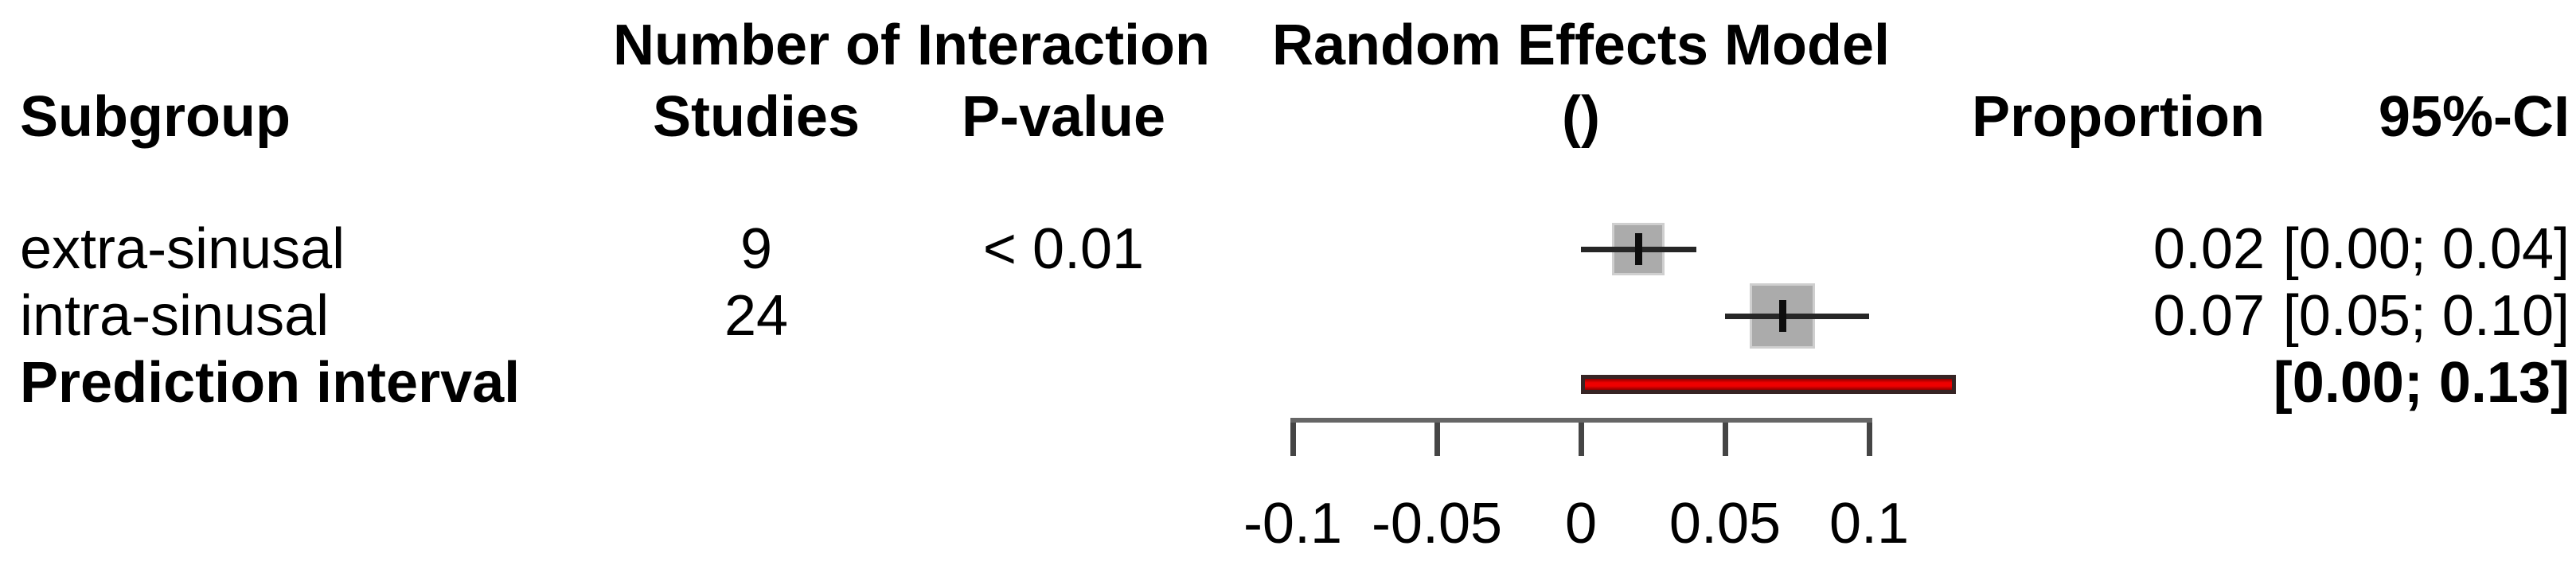 This screenshot has height=573, width=2576. What do you see at coordinates (1063, 81) in the screenshot?
I see `col-header-pvalue: Interaction P-value` at bounding box center [1063, 81].